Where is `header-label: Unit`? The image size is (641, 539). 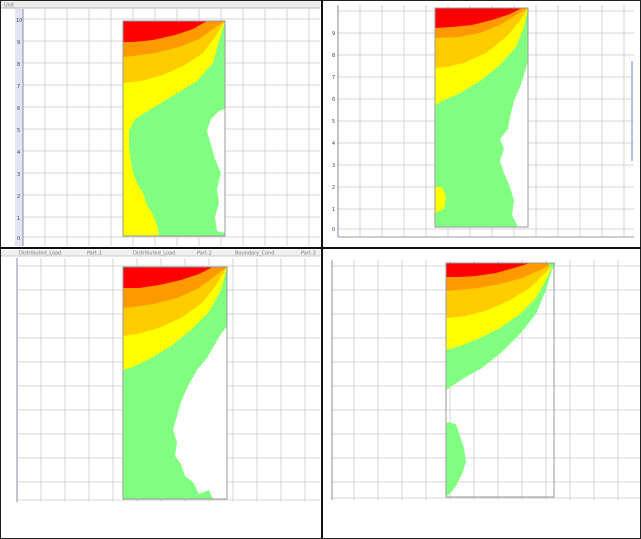 header-label: Unit is located at coordinates (9, 6).